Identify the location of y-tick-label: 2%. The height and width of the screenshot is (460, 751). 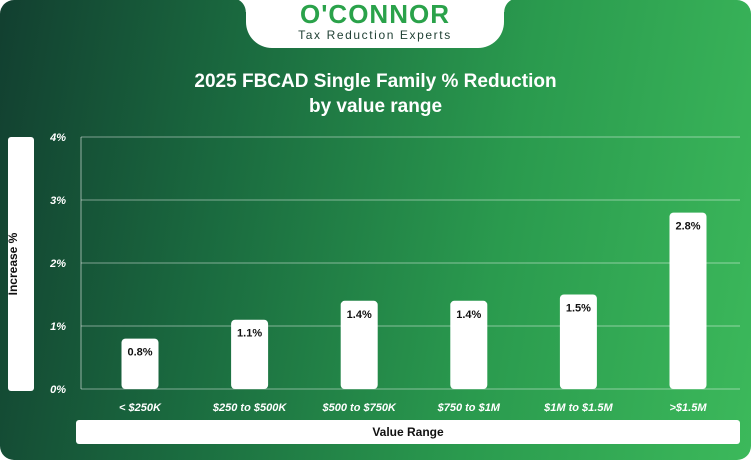
(57, 264).